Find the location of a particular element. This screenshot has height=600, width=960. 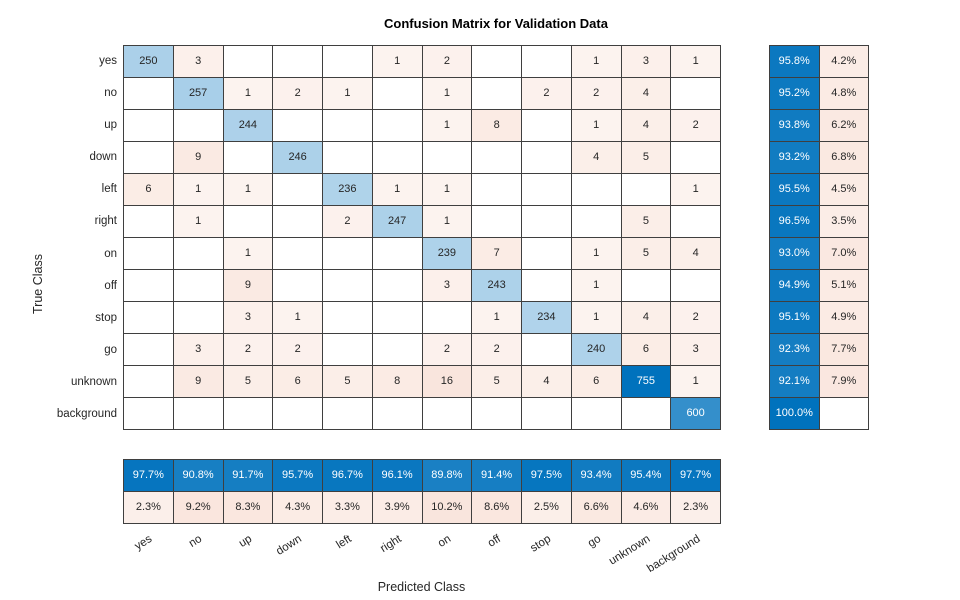

matrix-cell-unknown-background: 1 is located at coordinates (696, 382).